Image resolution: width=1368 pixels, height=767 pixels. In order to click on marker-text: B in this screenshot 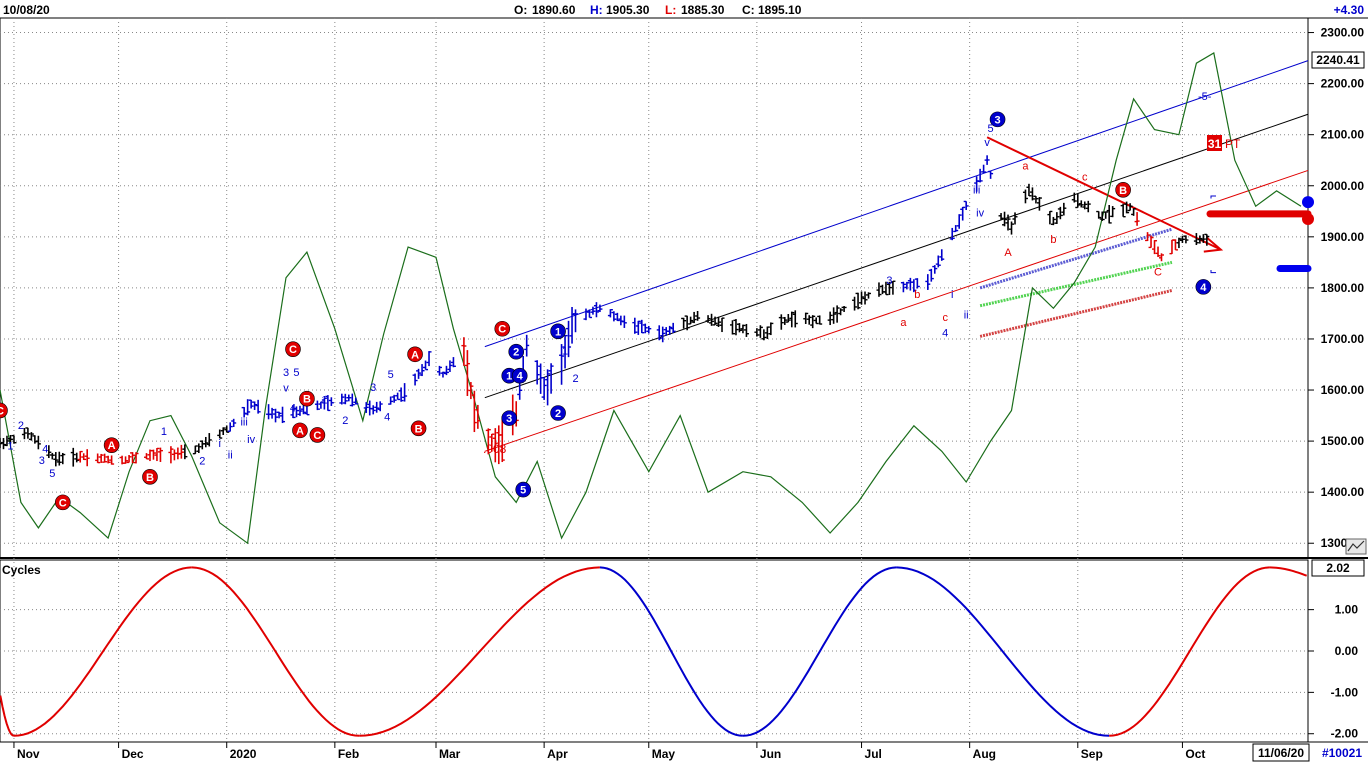, I will do `click(150, 478)`.